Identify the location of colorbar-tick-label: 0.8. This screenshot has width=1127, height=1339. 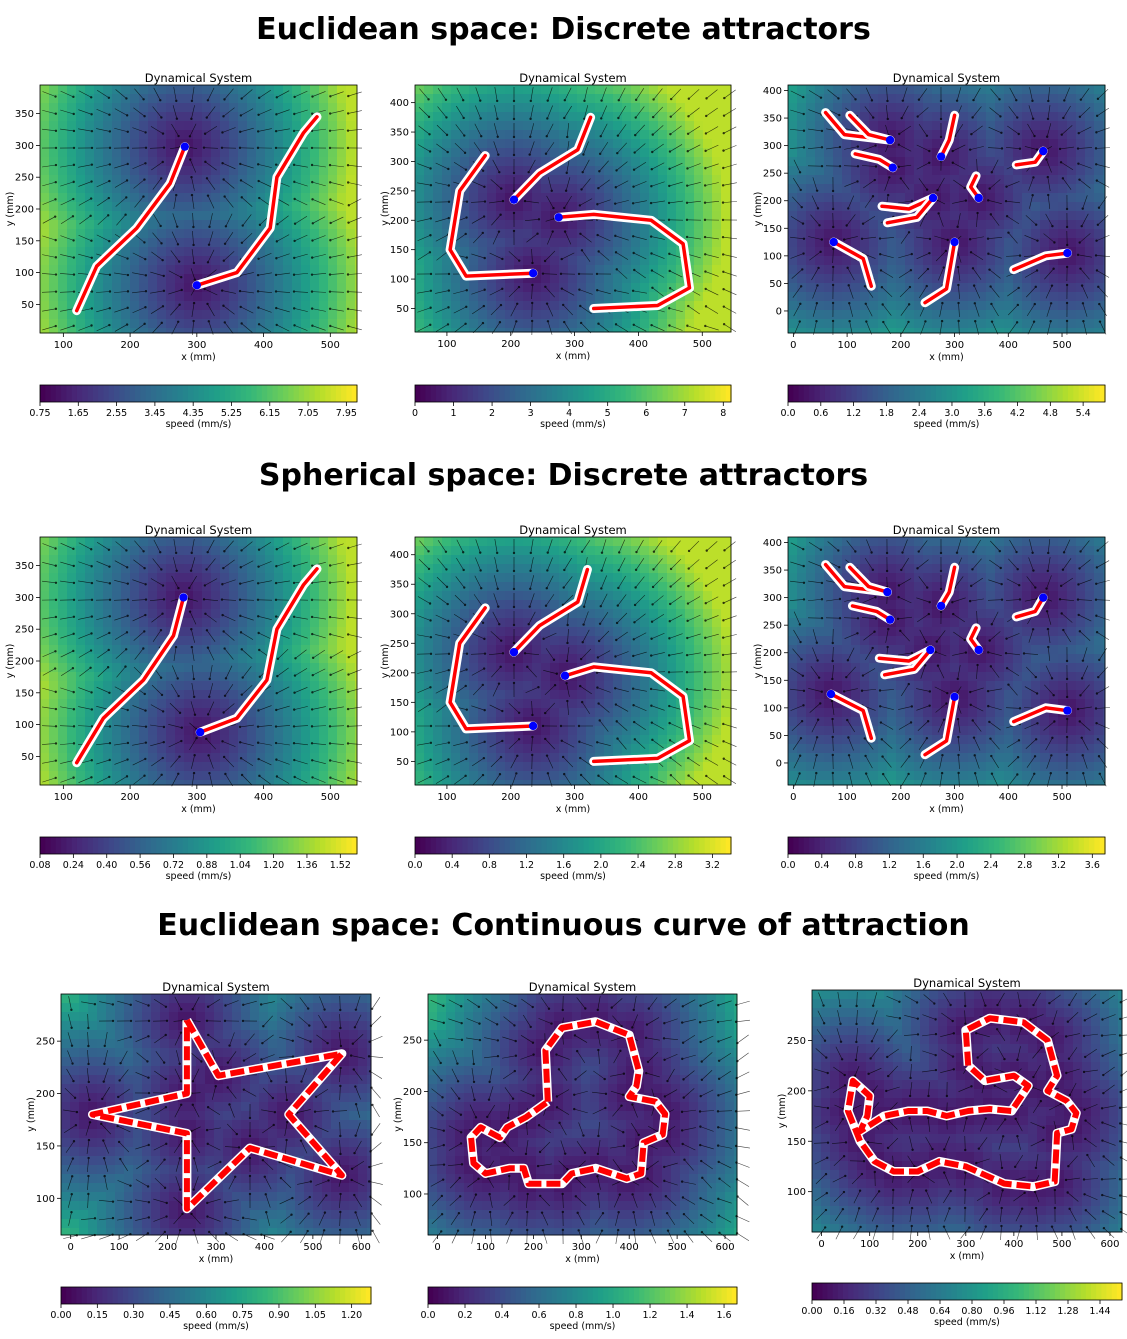
(575, 1315).